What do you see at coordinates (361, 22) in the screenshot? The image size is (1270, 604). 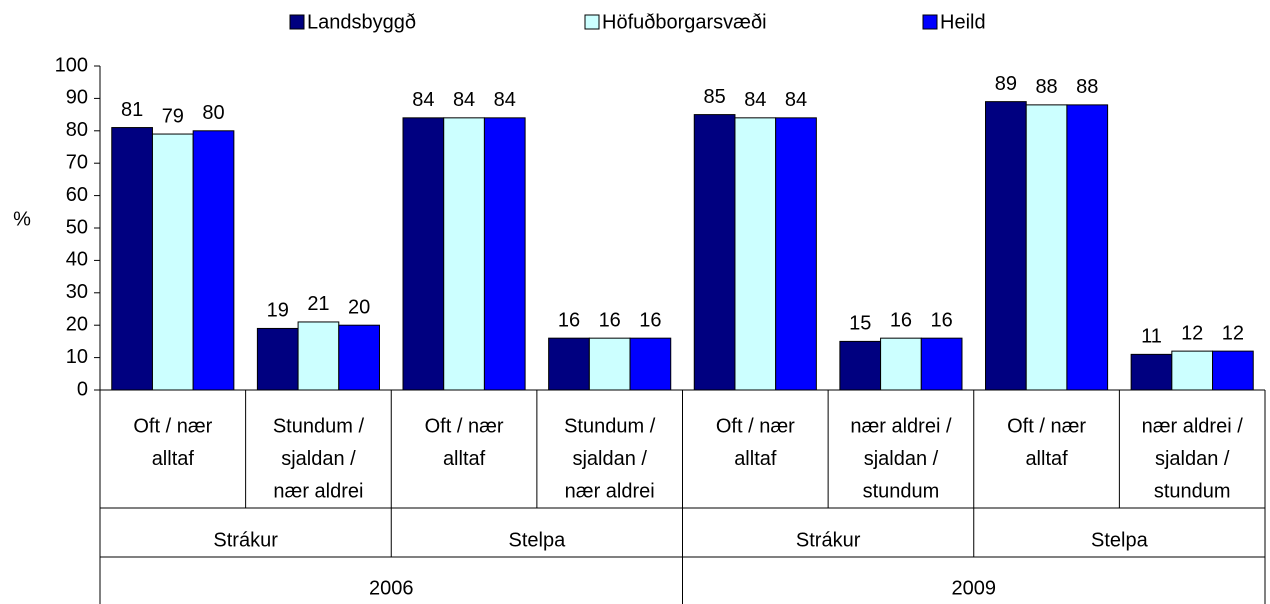 I see `legend-label: Landsbyggð` at bounding box center [361, 22].